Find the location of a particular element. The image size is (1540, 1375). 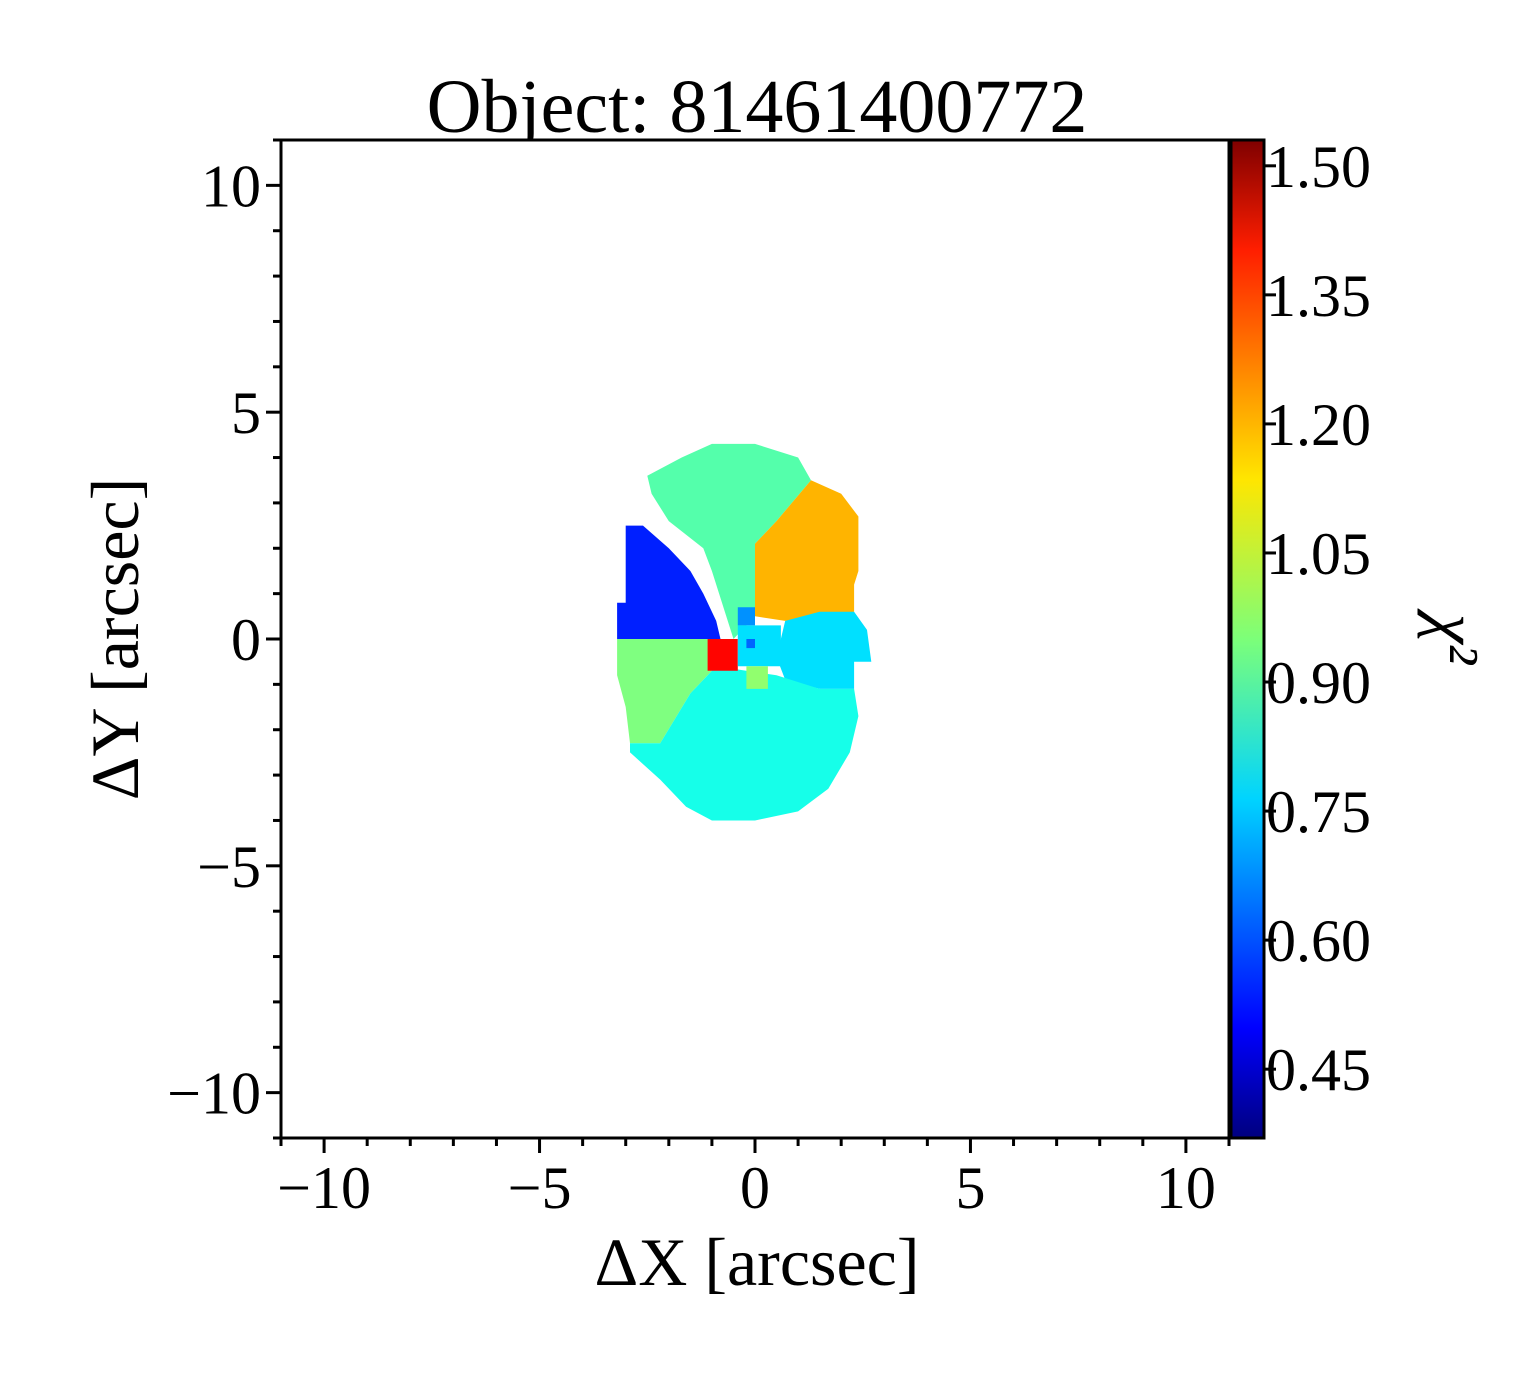

colorbar-tick-label: 1.35 is located at coordinates (1318, 296).